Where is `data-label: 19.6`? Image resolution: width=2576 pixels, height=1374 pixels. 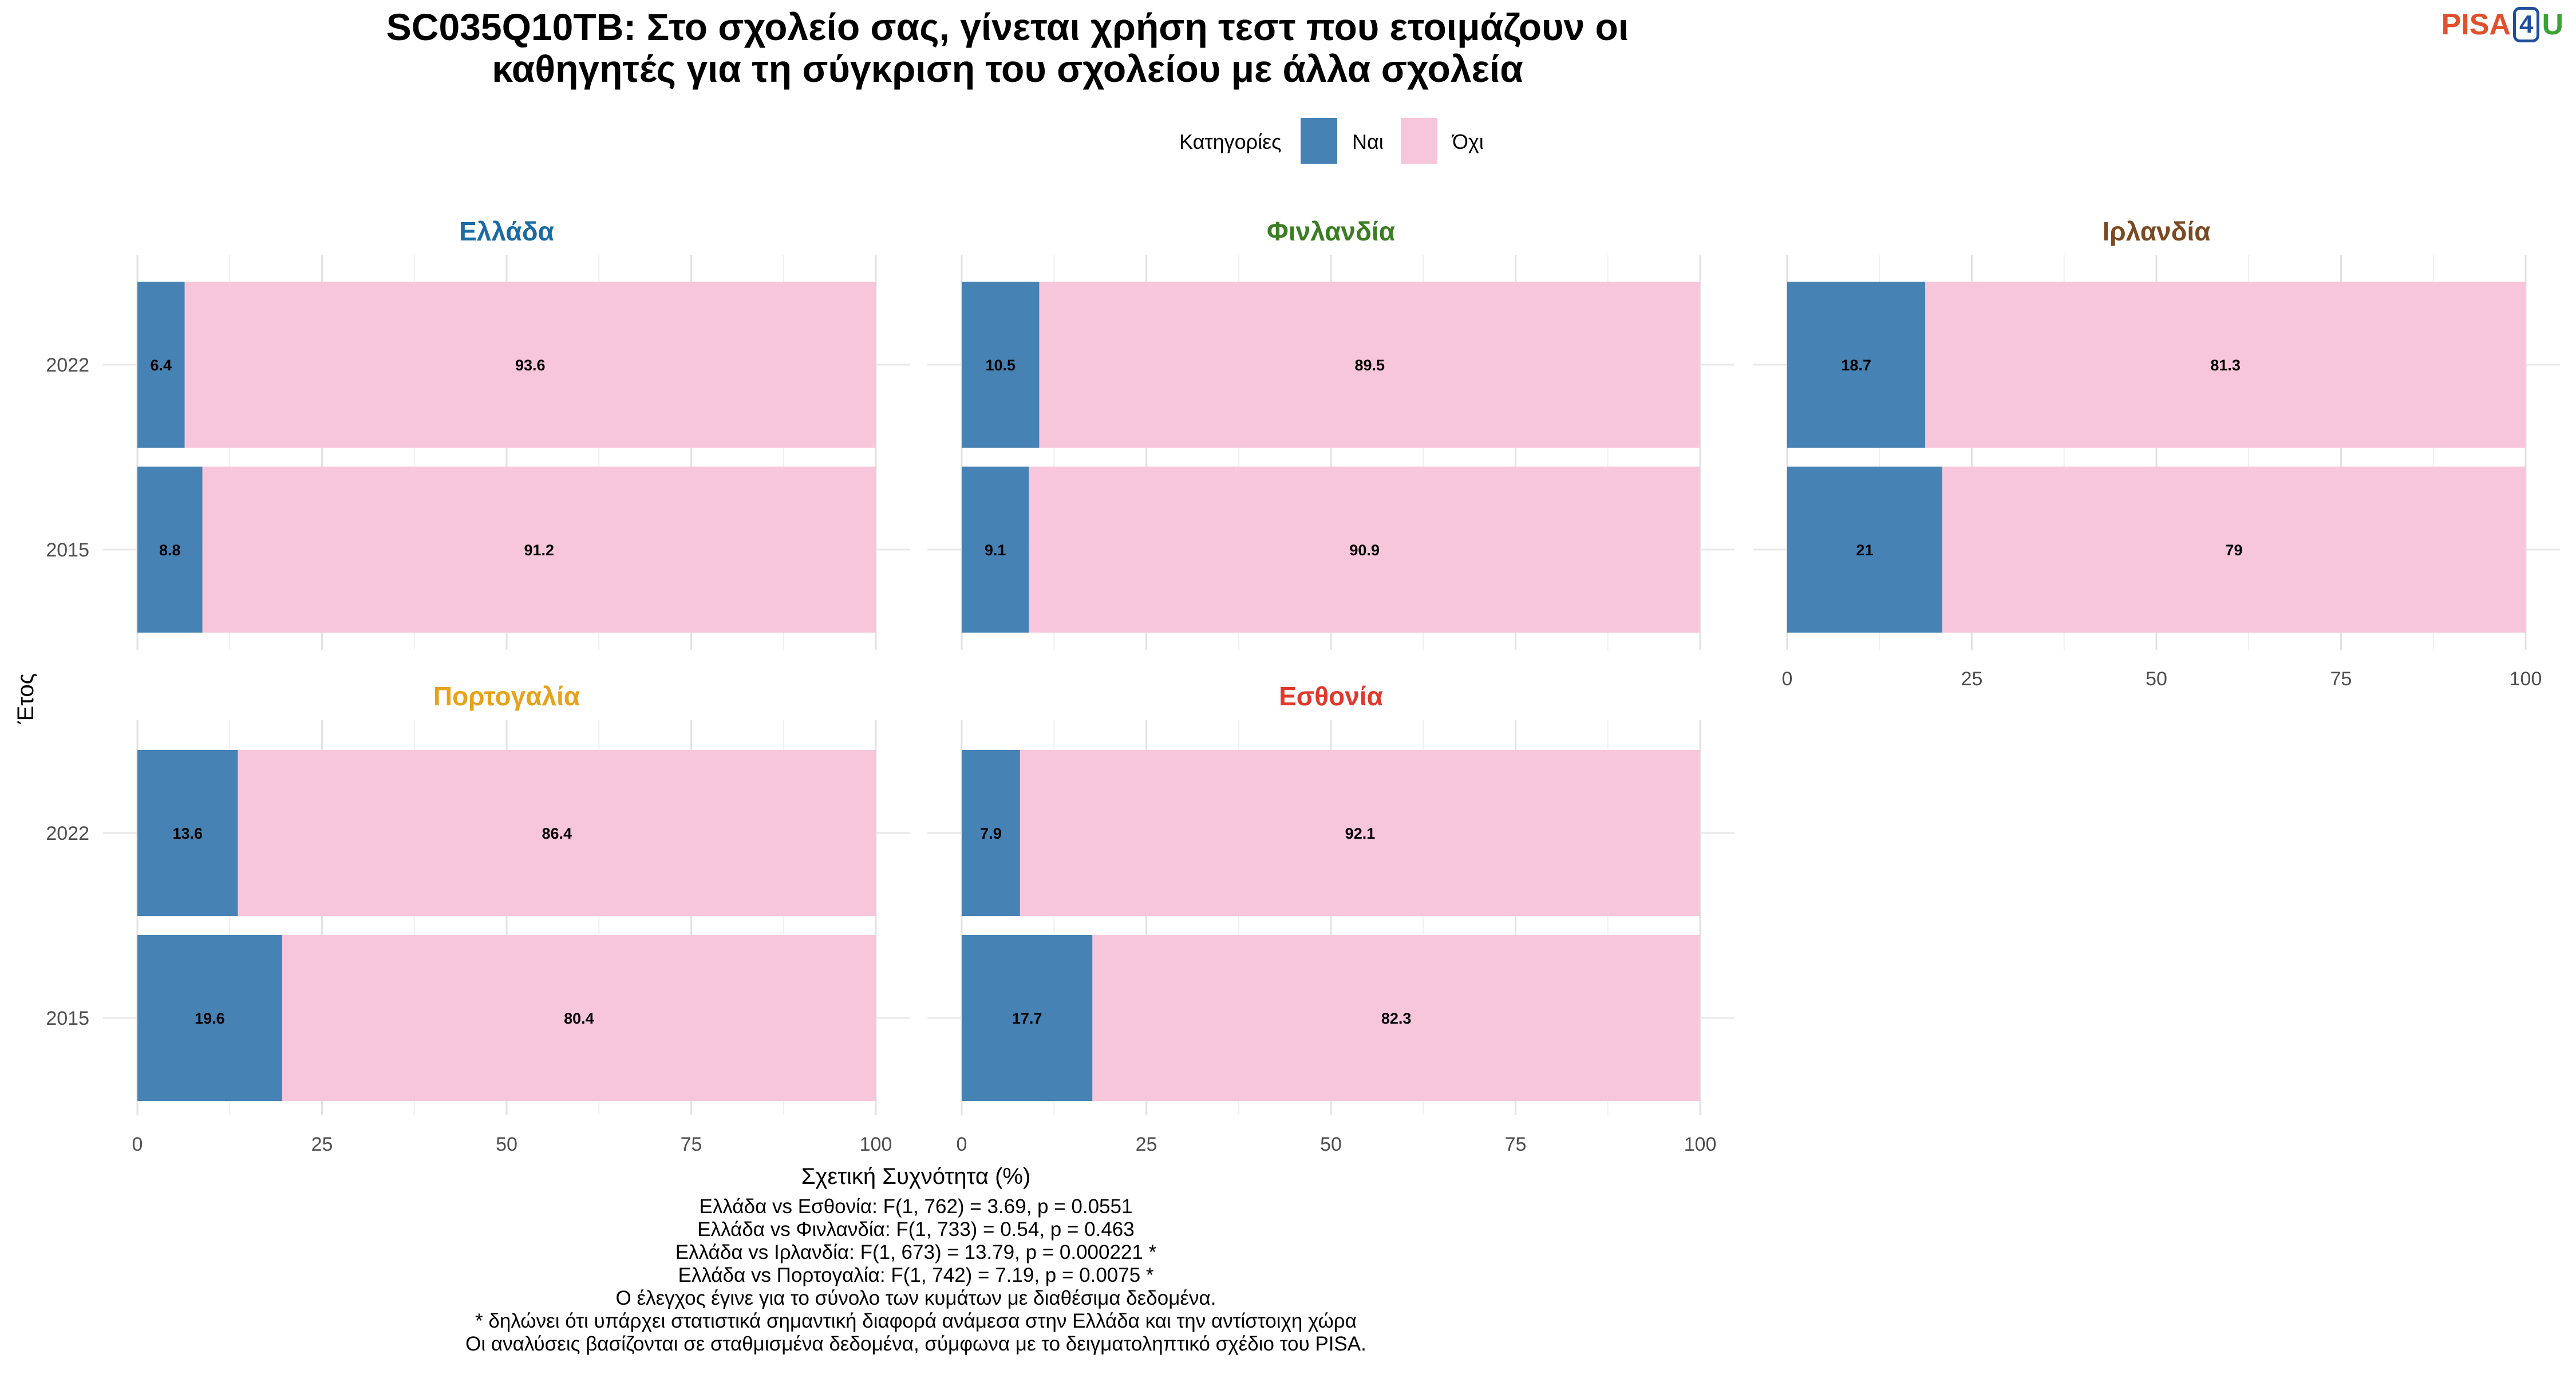 data-label: 19.6 is located at coordinates (210, 1019).